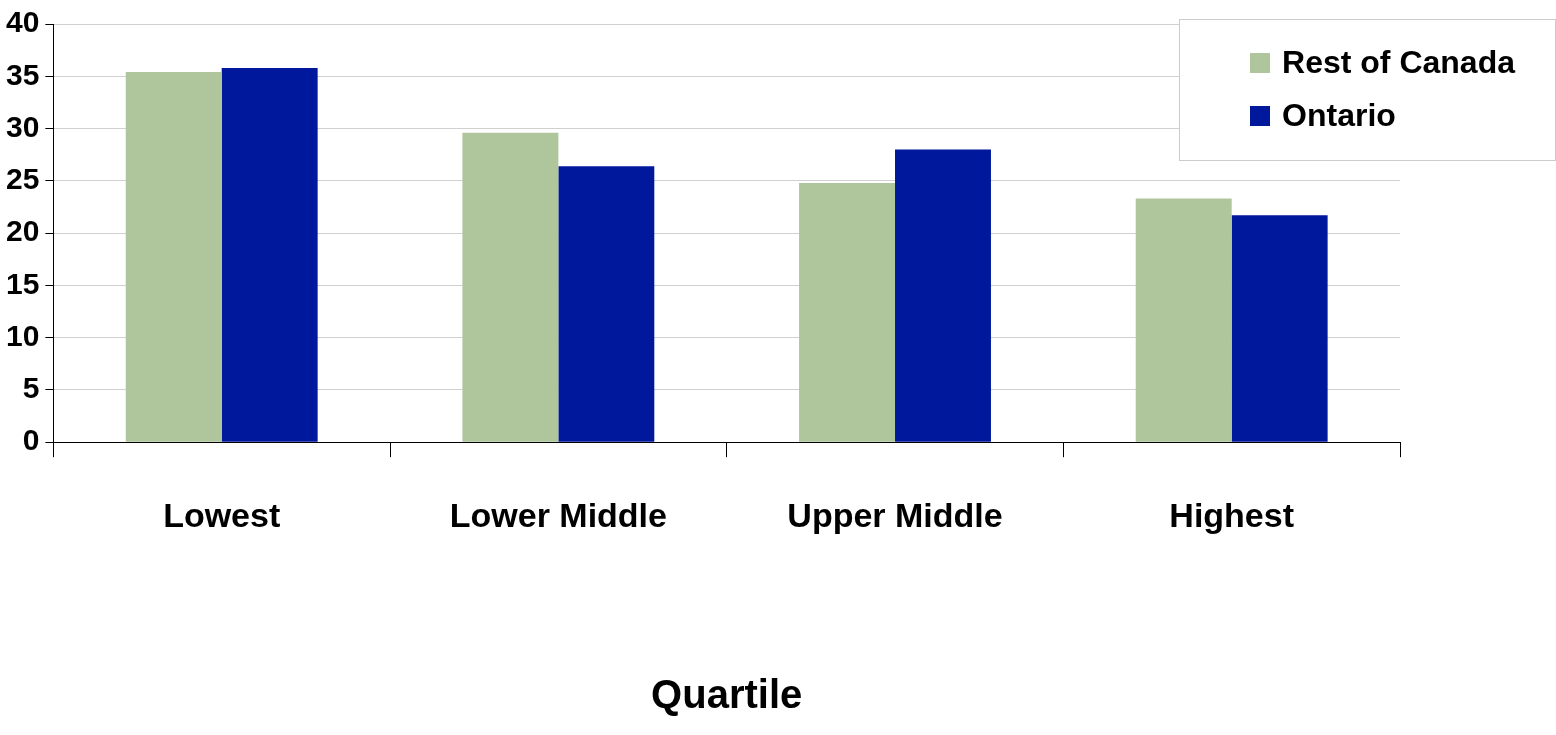 The image size is (1556, 735). What do you see at coordinates (22, 74) in the screenshot?
I see `y-tick-label: 35` at bounding box center [22, 74].